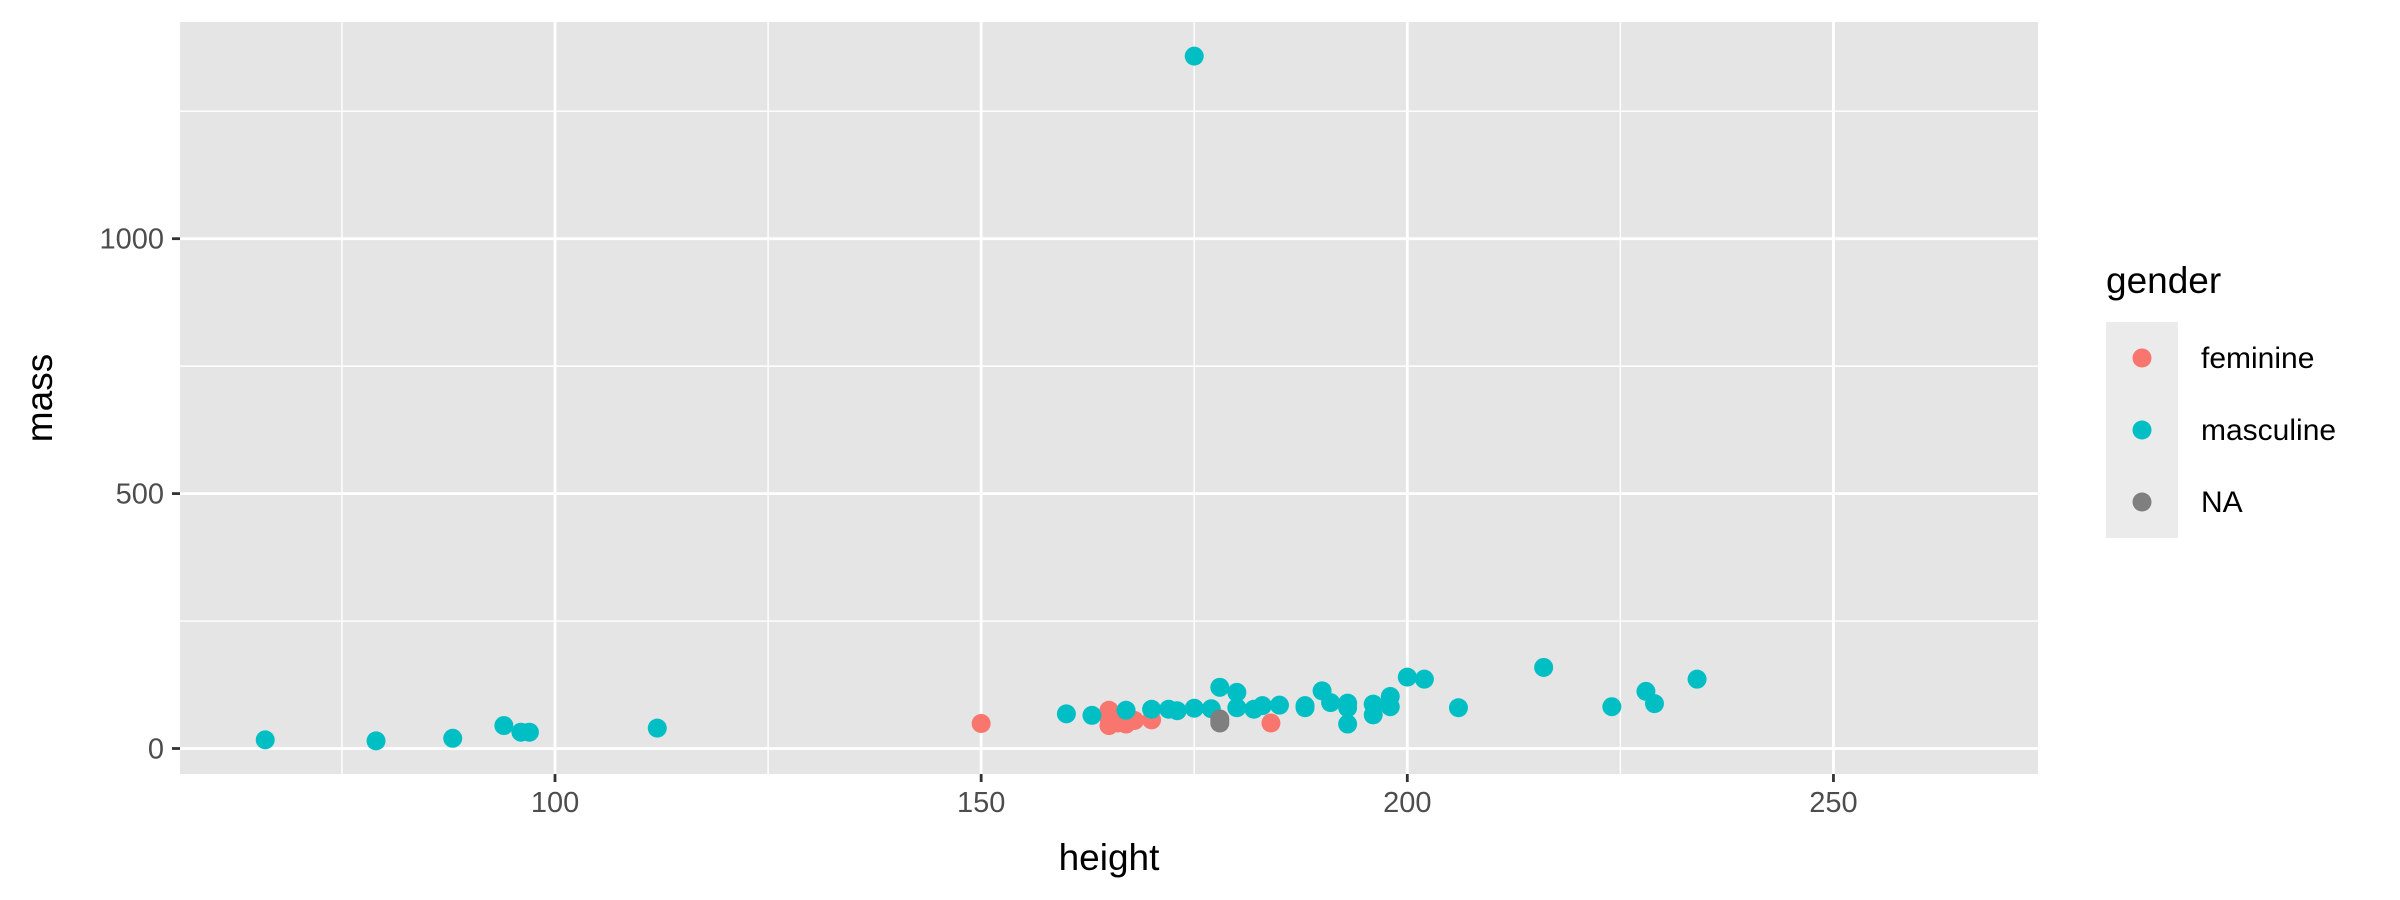 The width and height of the screenshot is (2400, 900). I want to click on legend-title: gender, so click(2163, 280).